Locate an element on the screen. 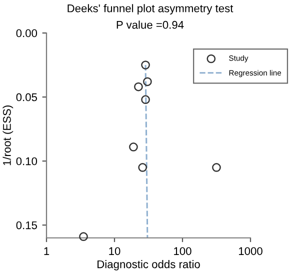  chart-subtitle: P value =0.94 is located at coordinates (150, 24).